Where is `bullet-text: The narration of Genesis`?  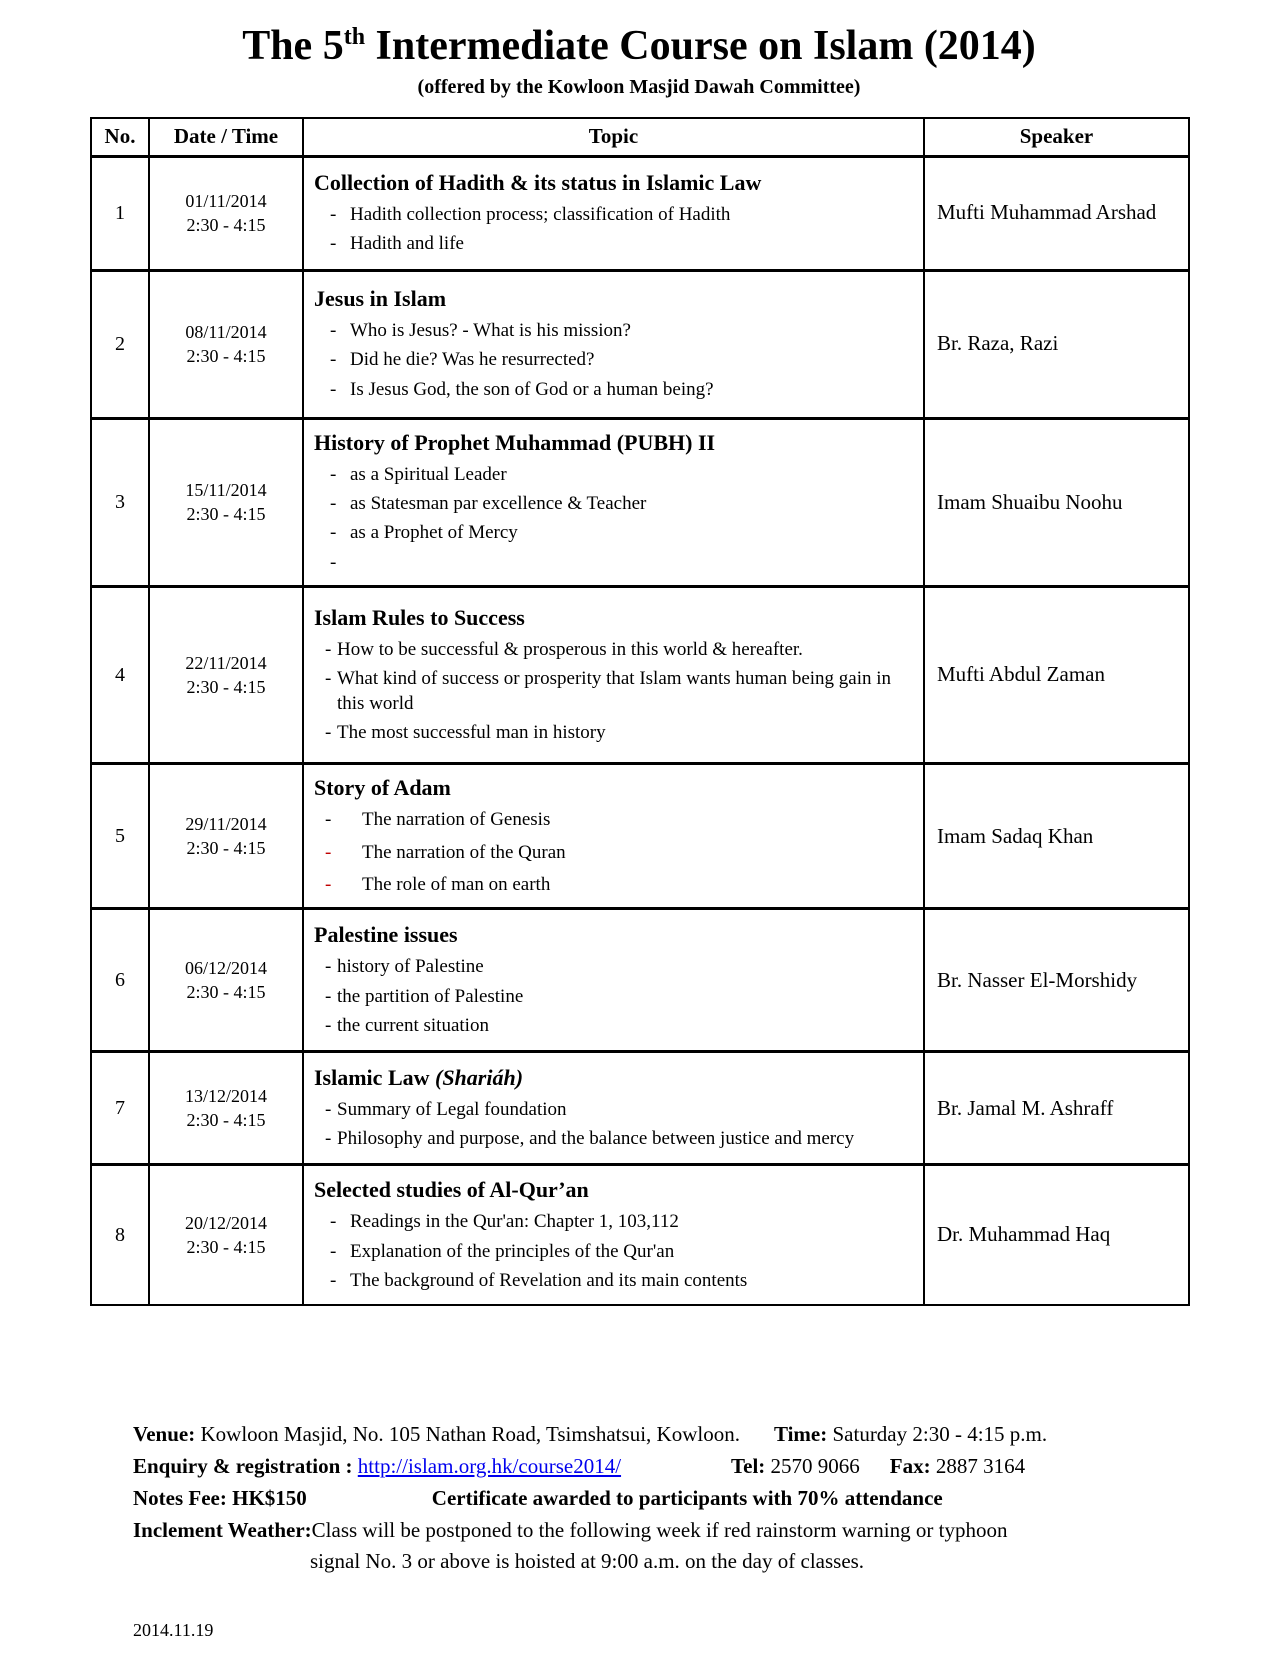 bullet-text: The narration of Genesis is located at coordinates (456, 820).